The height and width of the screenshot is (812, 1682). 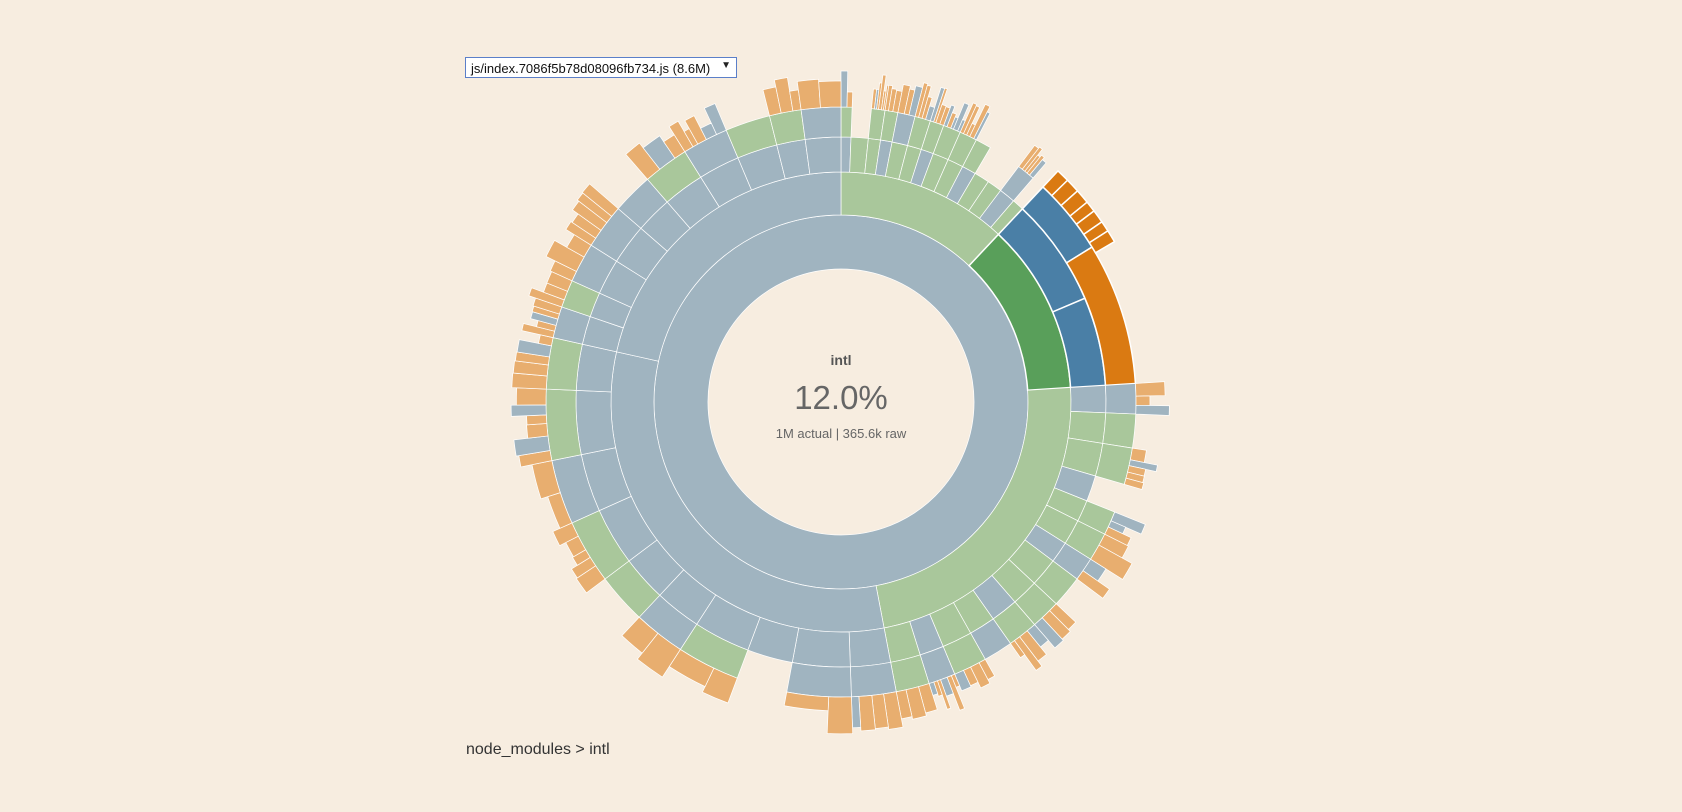 I want to click on dropdown-arrow-icon: ▼, so click(x=726, y=65).